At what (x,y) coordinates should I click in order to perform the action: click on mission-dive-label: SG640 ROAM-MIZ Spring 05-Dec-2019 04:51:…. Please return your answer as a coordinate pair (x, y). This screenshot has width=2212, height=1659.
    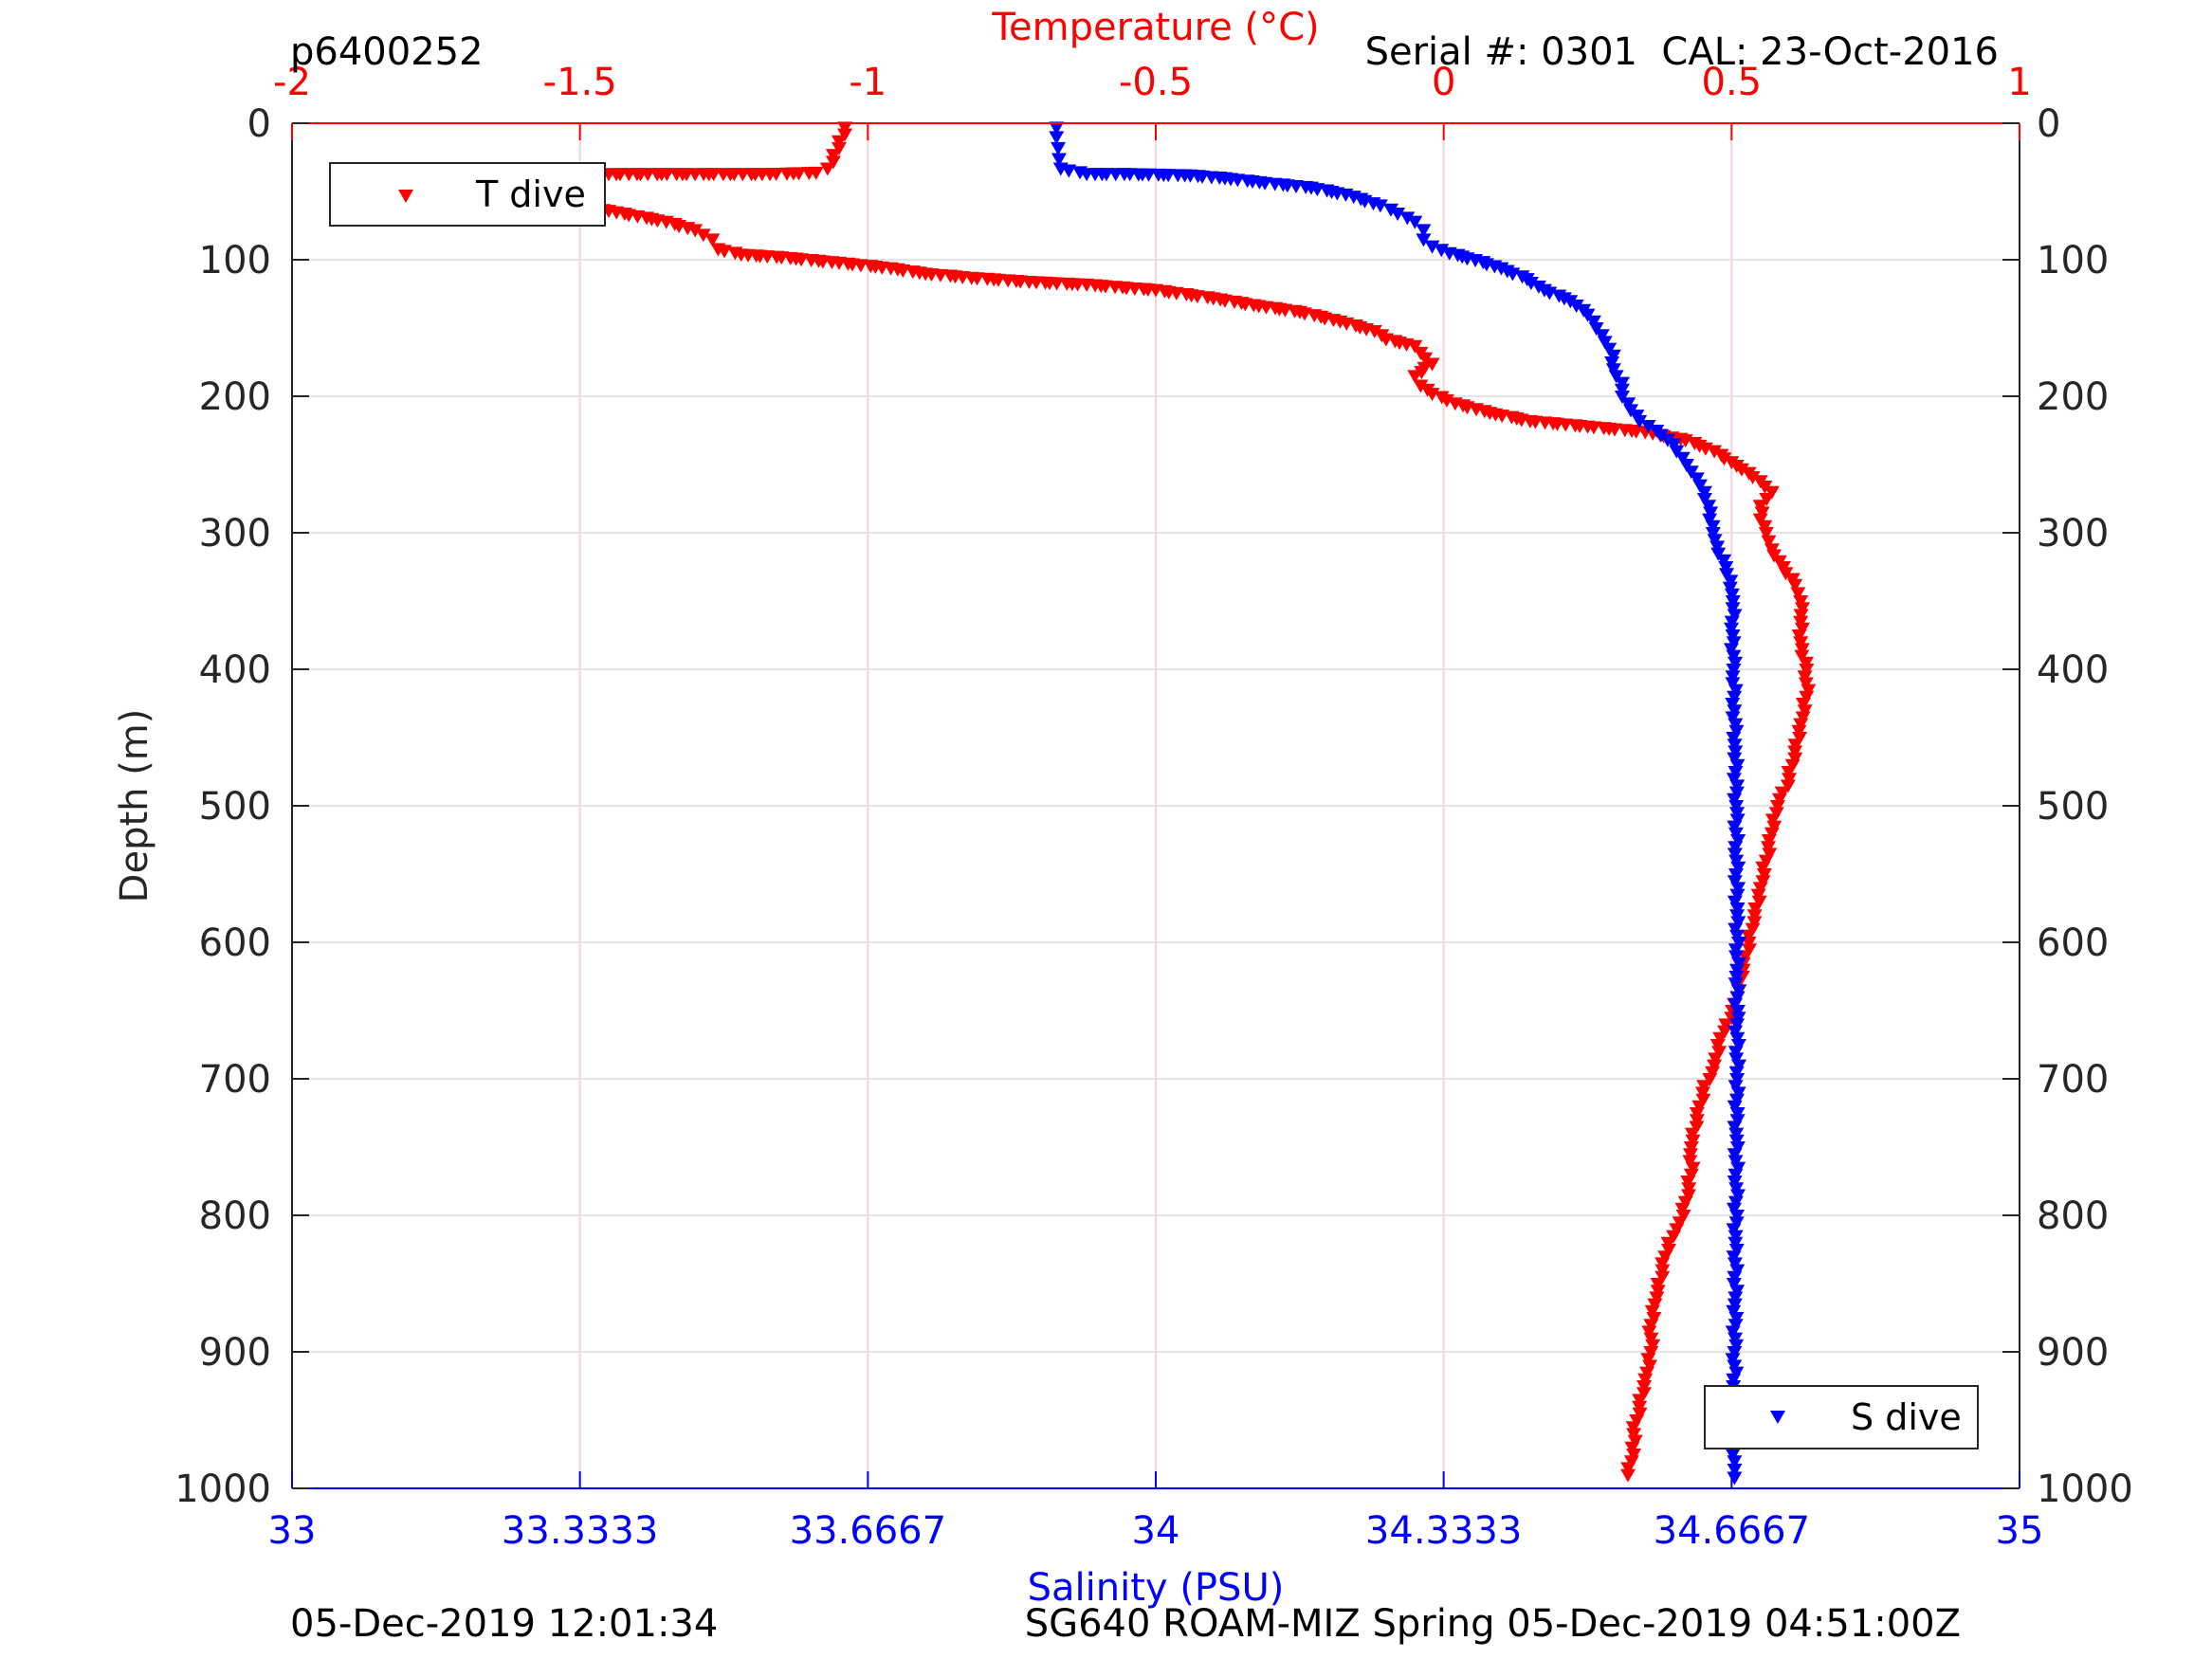
    Looking at the image, I should click on (1492, 1624).